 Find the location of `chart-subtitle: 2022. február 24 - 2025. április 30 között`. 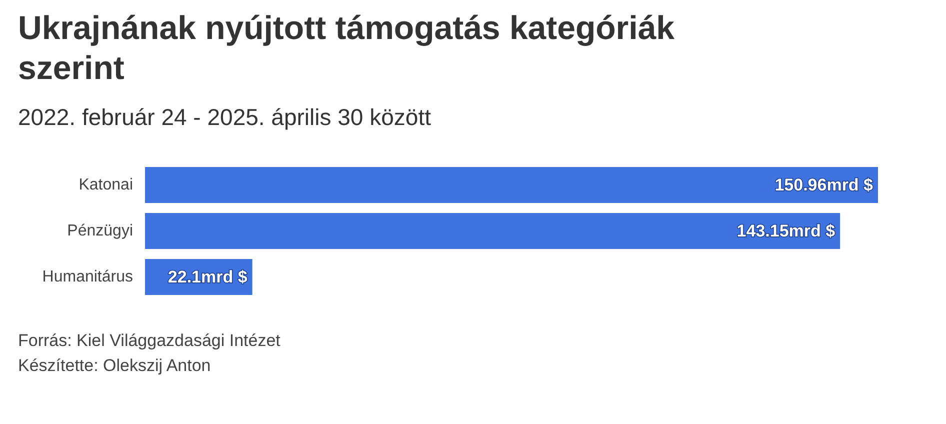

chart-subtitle: 2022. február 24 - 2025. április 30 között is located at coordinates (224, 117).